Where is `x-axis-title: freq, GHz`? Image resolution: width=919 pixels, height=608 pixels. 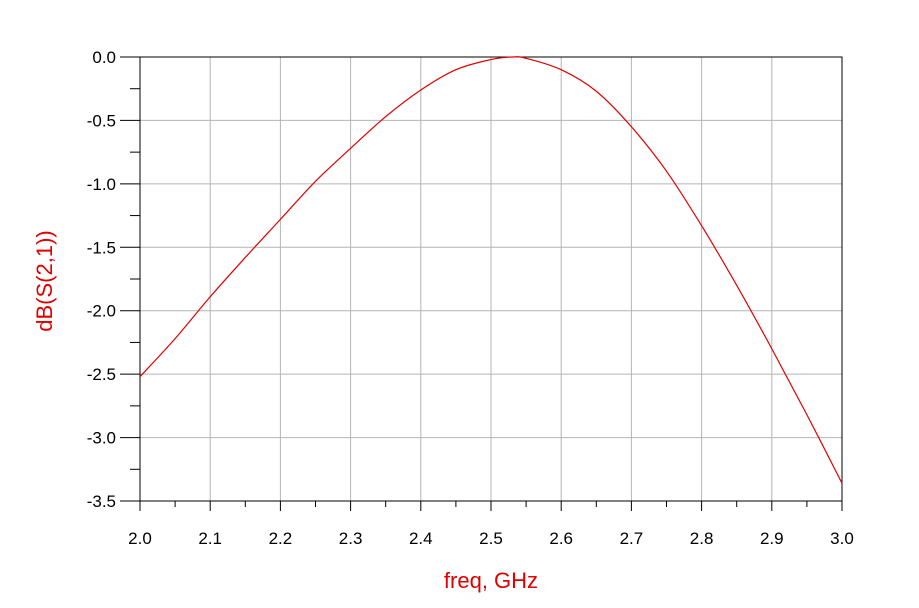
x-axis-title: freq, GHz is located at coordinates (491, 580).